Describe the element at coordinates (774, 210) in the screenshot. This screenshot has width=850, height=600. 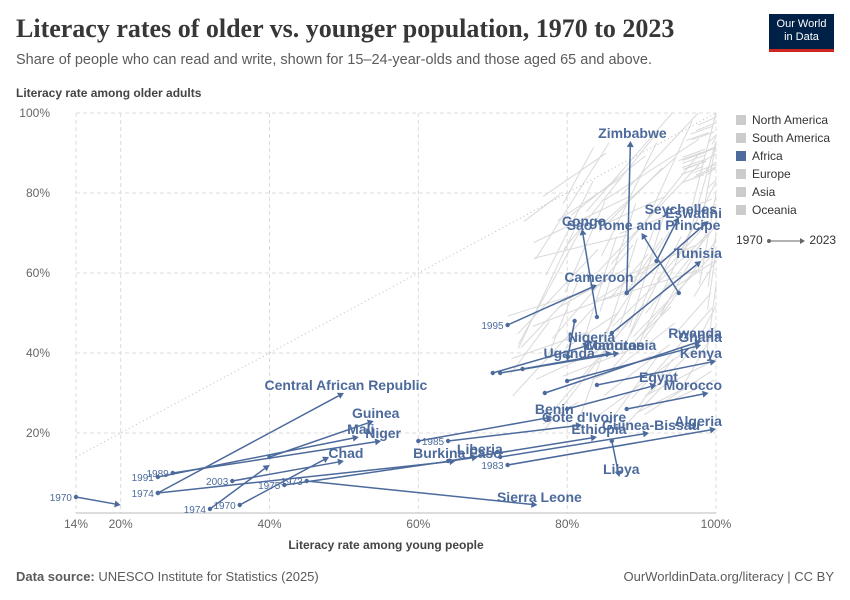
I see `legend-label: Oceania` at that location.